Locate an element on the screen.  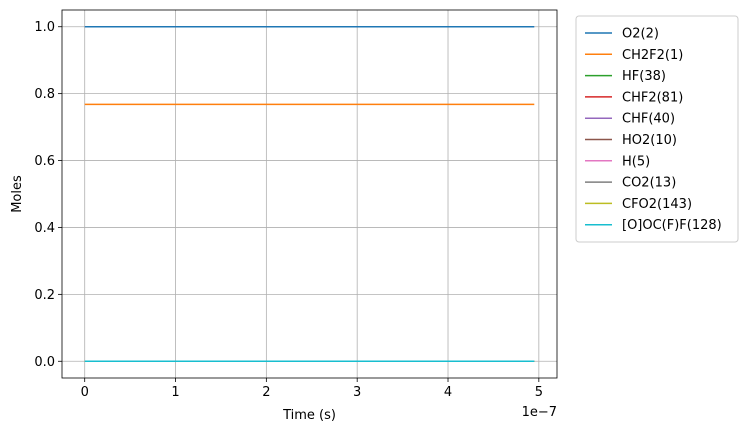
x-tick-label: 5 is located at coordinates (539, 392).